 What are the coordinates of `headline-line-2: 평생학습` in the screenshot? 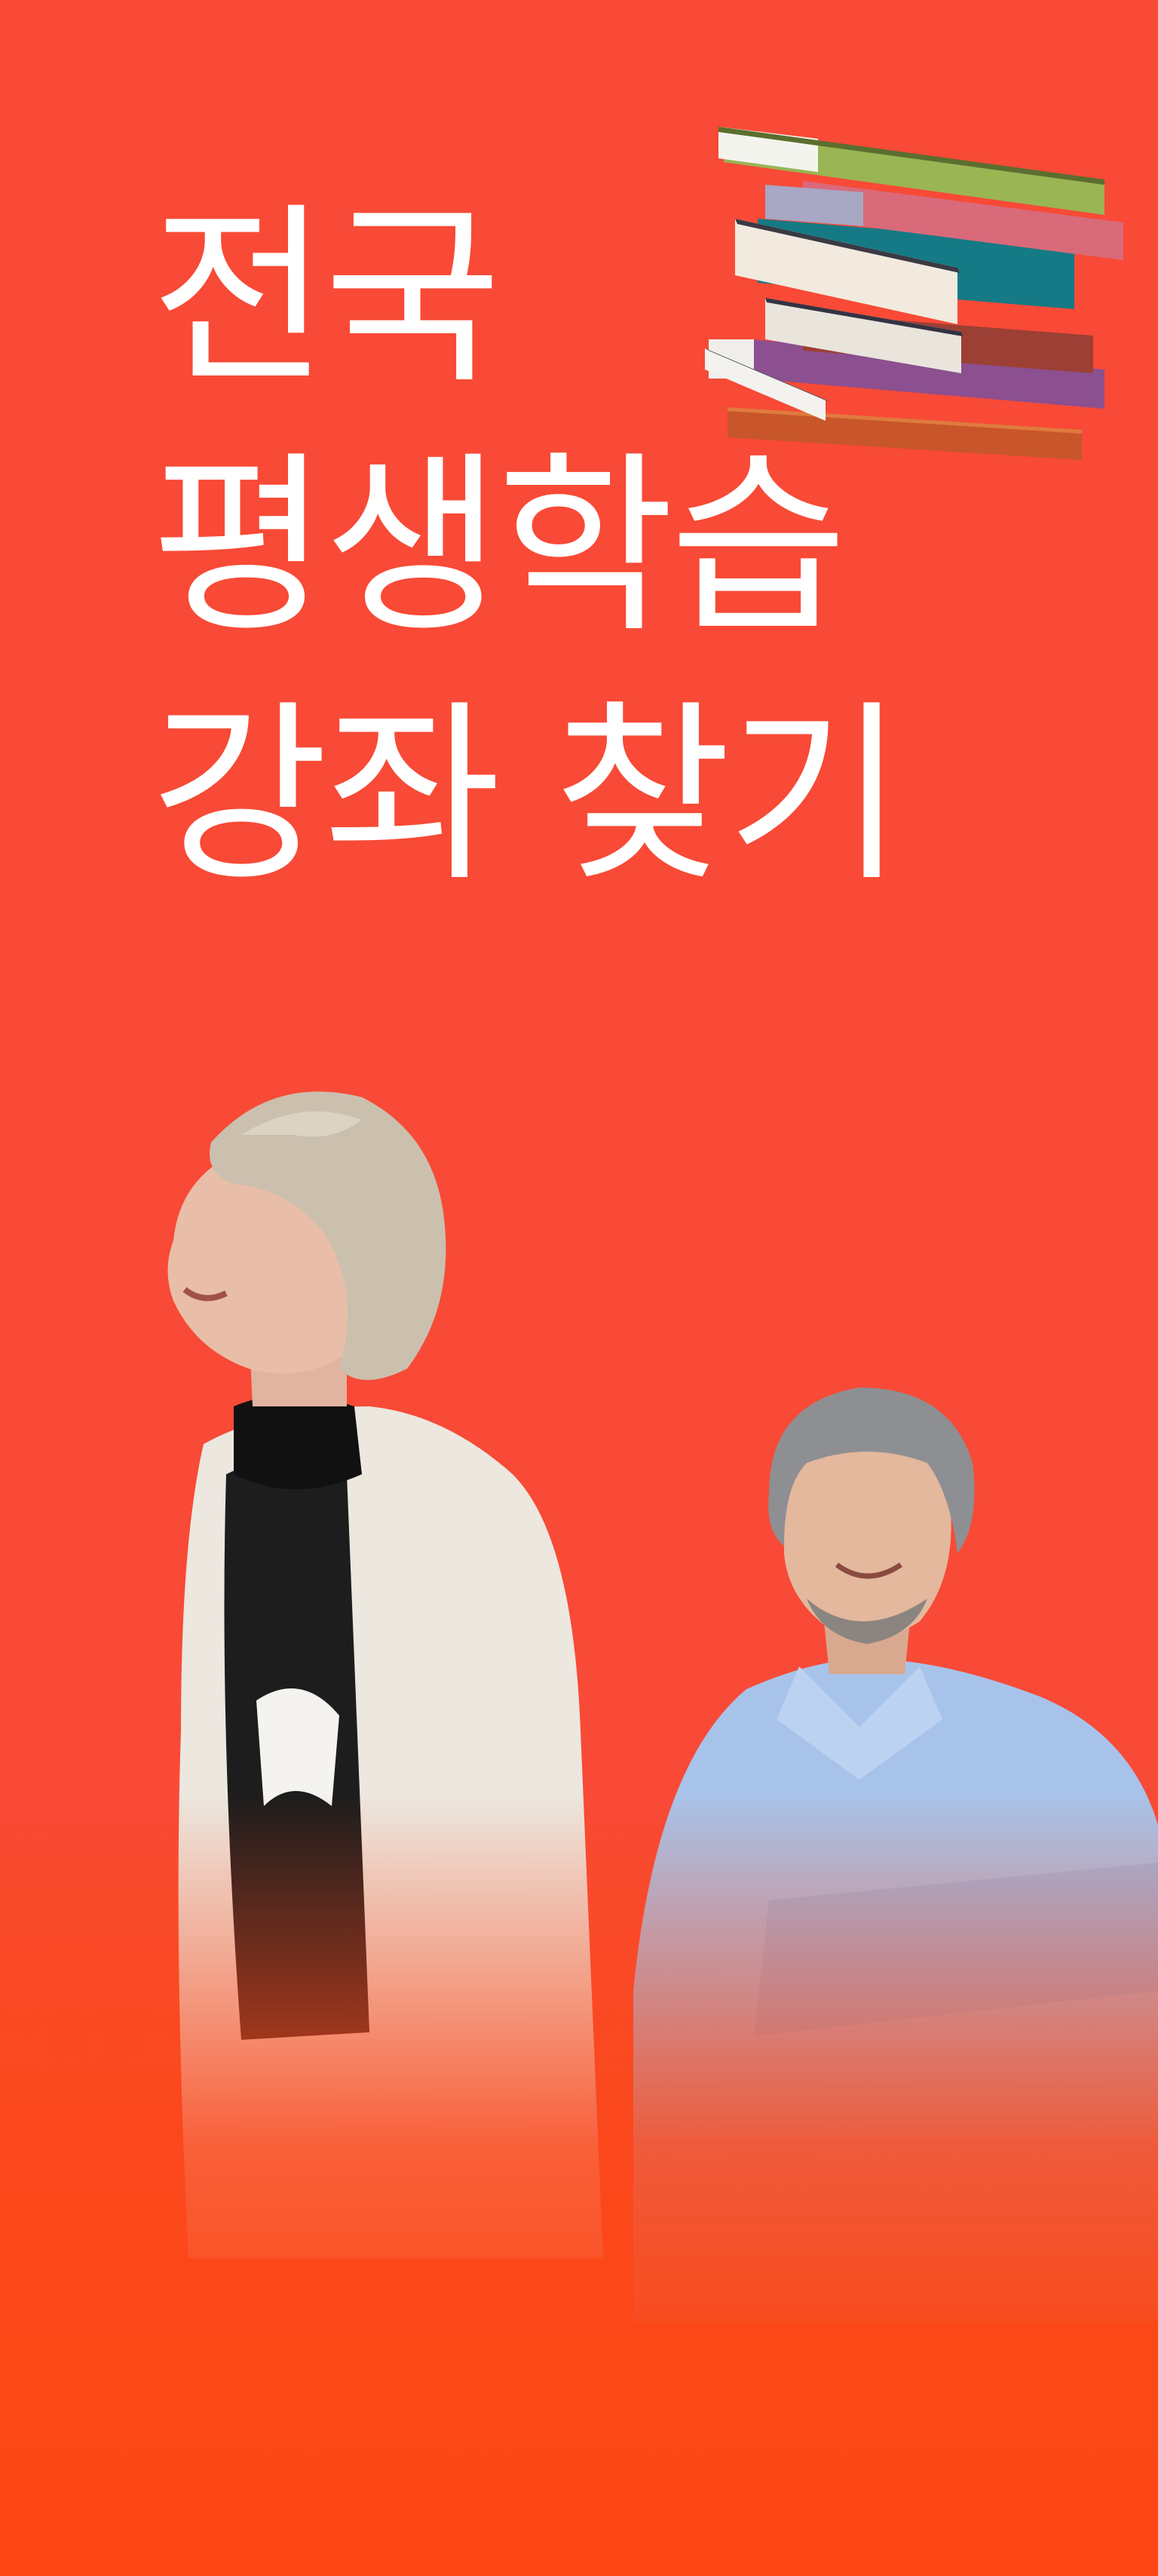 It's located at (499, 546).